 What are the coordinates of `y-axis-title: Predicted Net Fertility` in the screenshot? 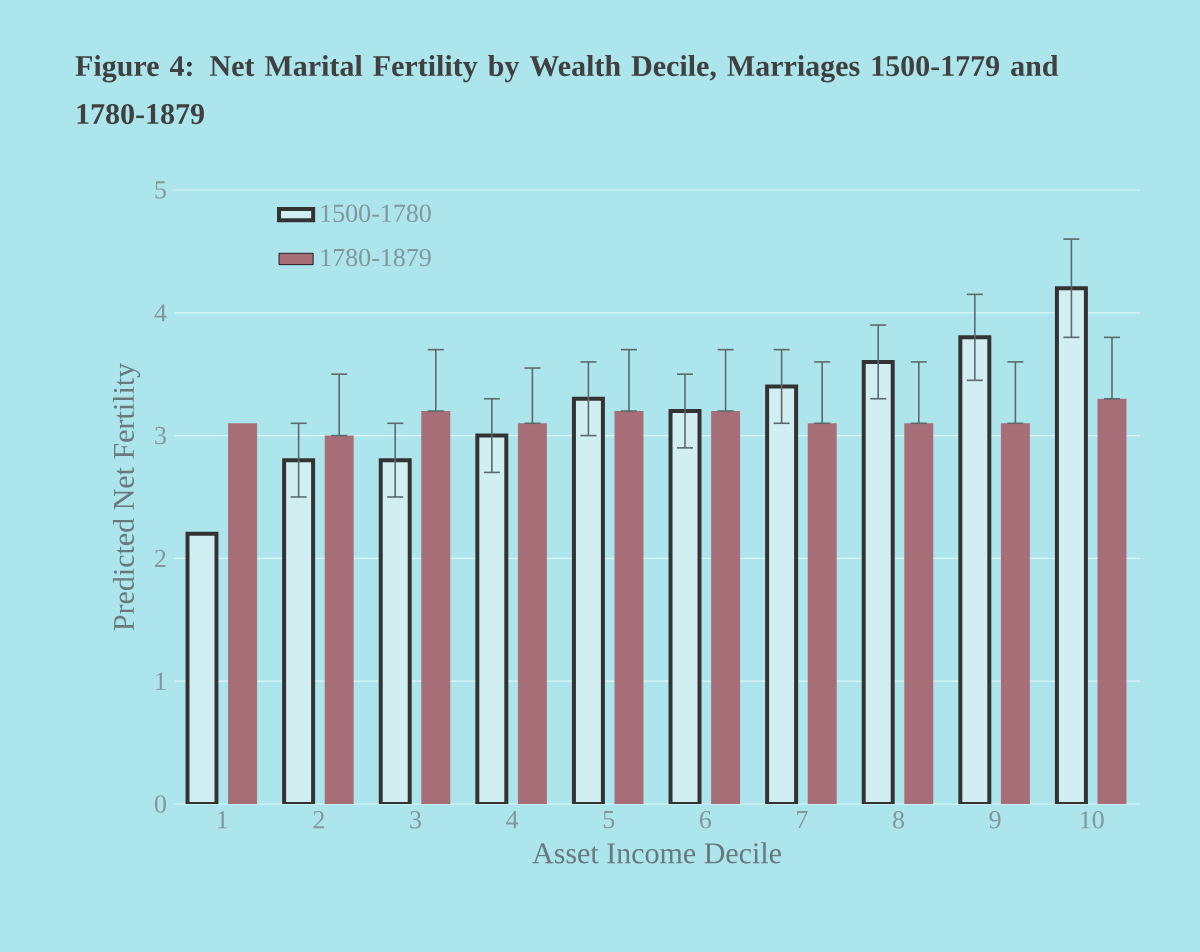 It's located at (126, 496).